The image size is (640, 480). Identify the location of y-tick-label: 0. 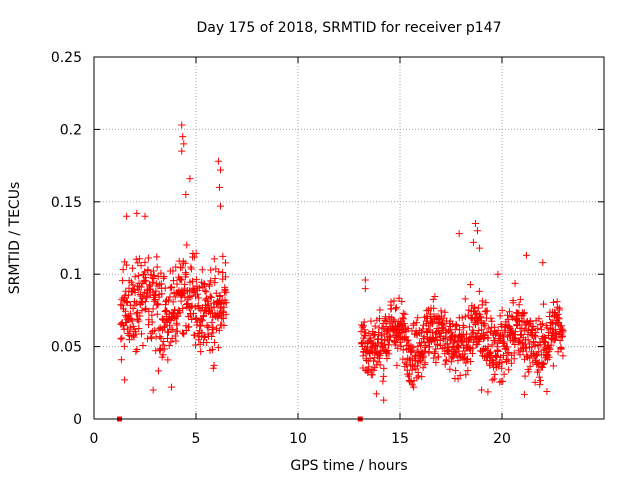
(77, 420).